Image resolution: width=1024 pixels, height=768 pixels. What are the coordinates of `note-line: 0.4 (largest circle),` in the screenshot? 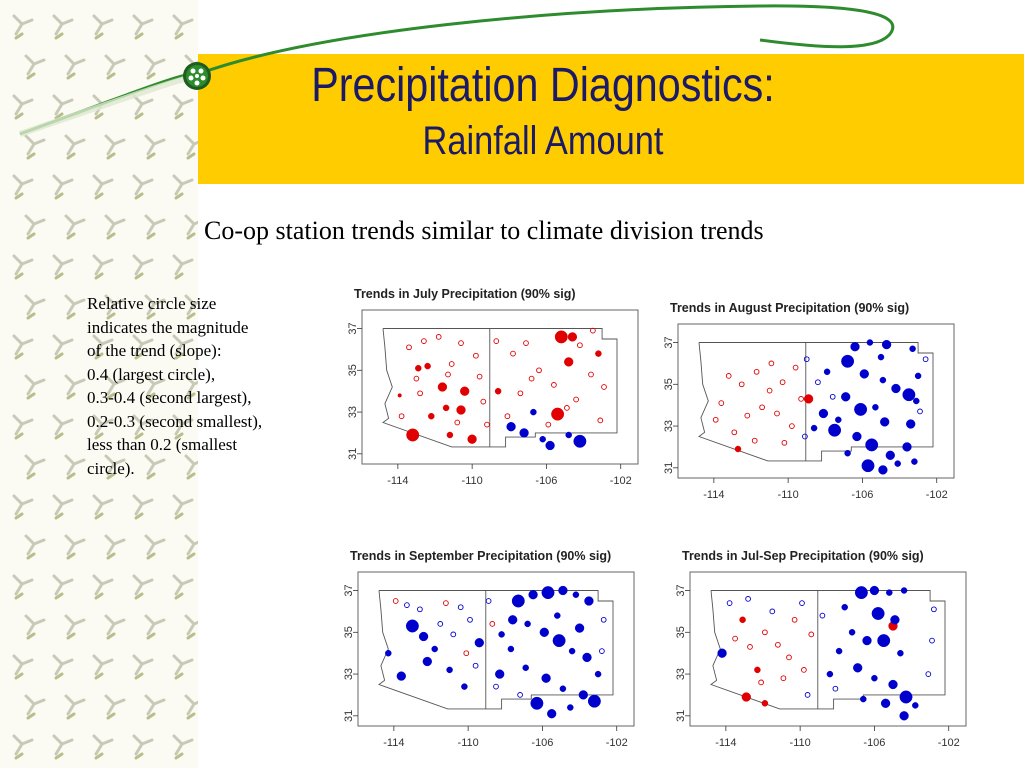 It's located at (151, 374).